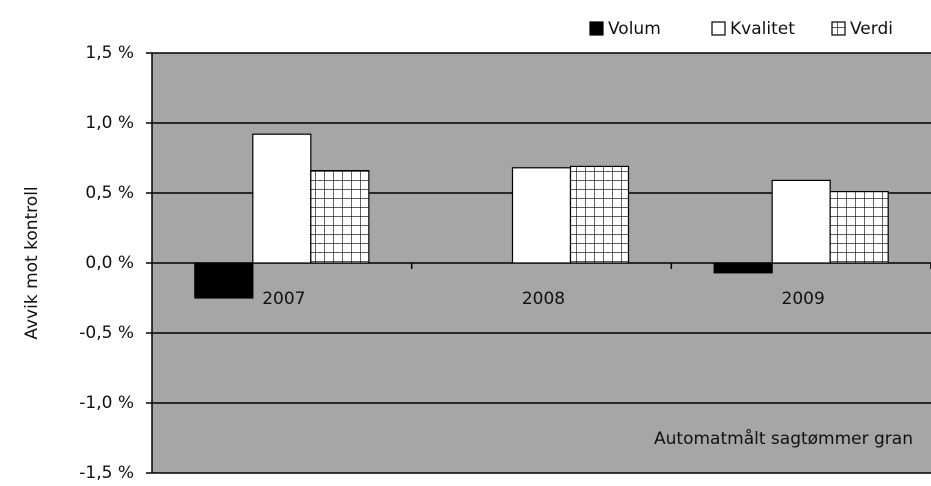  What do you see at coordinates (109, 123) in the screenshot?
I see `y-tick-label: 1,0 %` at bounding box center [109, 123].